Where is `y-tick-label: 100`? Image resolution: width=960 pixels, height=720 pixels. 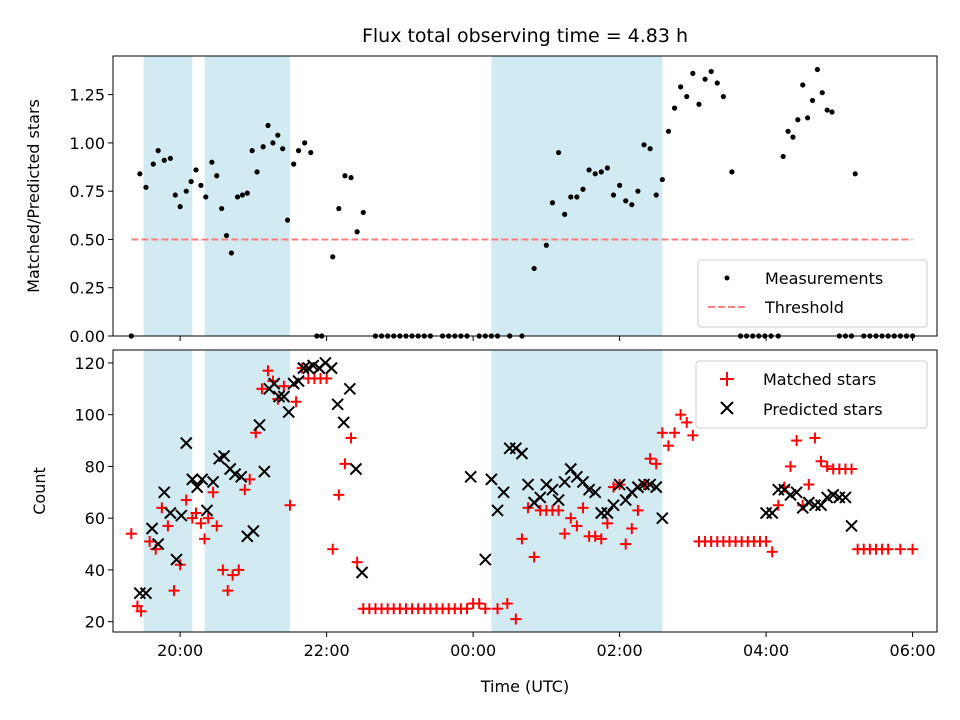
y-tick-label: 100 is located at coordinates (89, 415).